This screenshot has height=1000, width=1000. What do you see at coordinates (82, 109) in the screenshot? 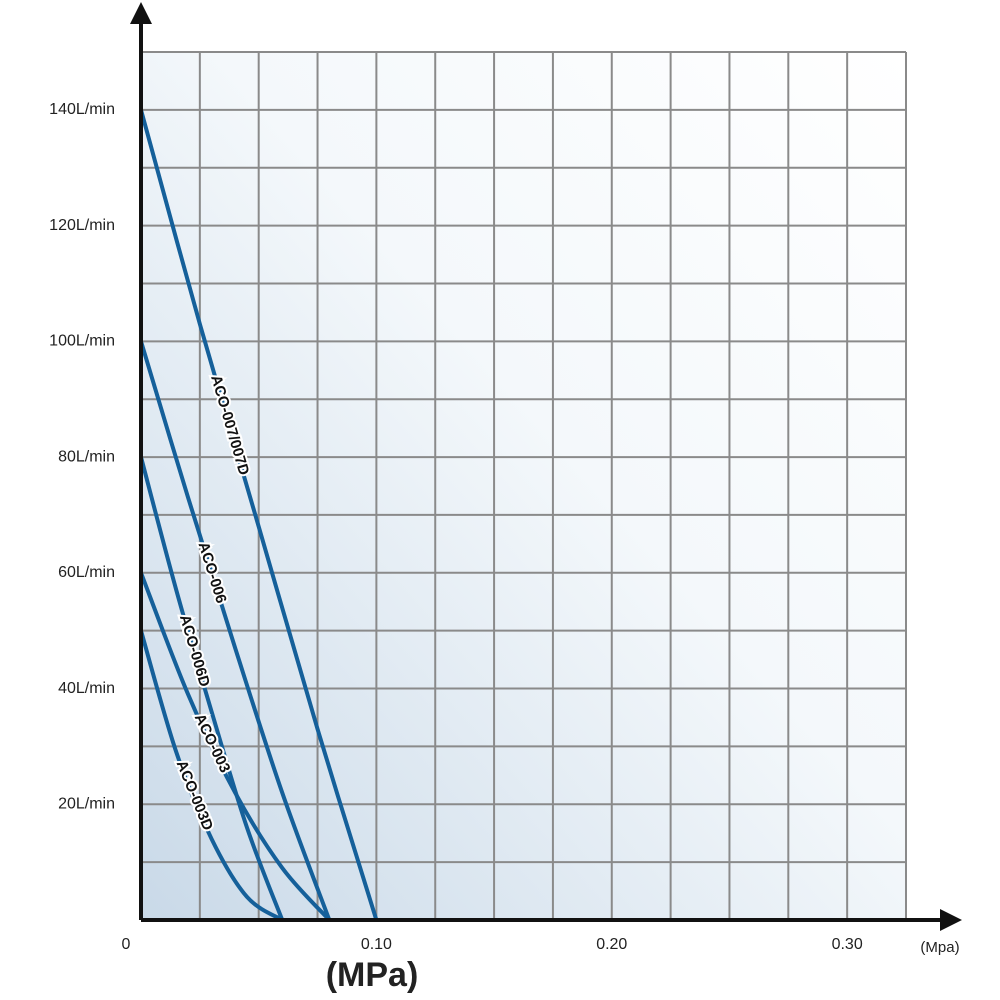
I see `y-tick-label: 140L/min` at bounding box center [82, 109].